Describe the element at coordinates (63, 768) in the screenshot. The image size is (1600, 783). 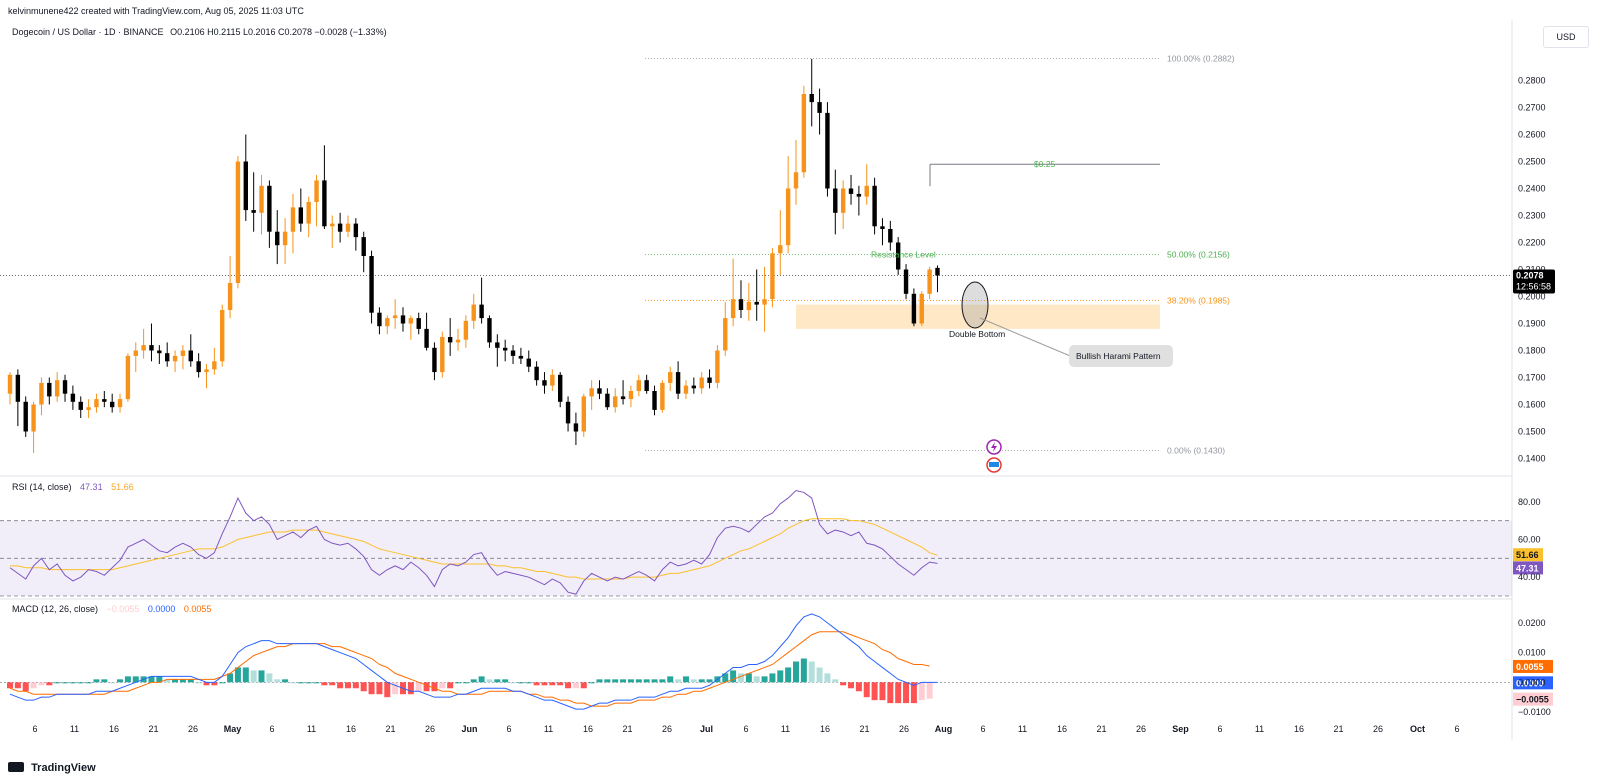
I see `tradingview-brand: TradingView` at that location.